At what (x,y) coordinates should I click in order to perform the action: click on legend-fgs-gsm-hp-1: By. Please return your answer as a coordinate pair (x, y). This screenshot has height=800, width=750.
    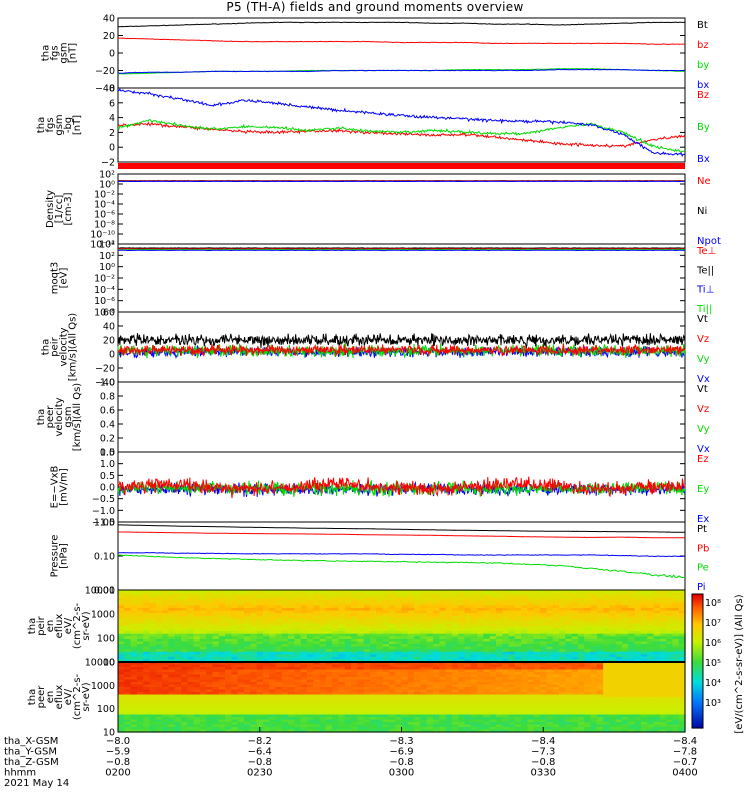
    Looking at the image, I should click on (703, 127).